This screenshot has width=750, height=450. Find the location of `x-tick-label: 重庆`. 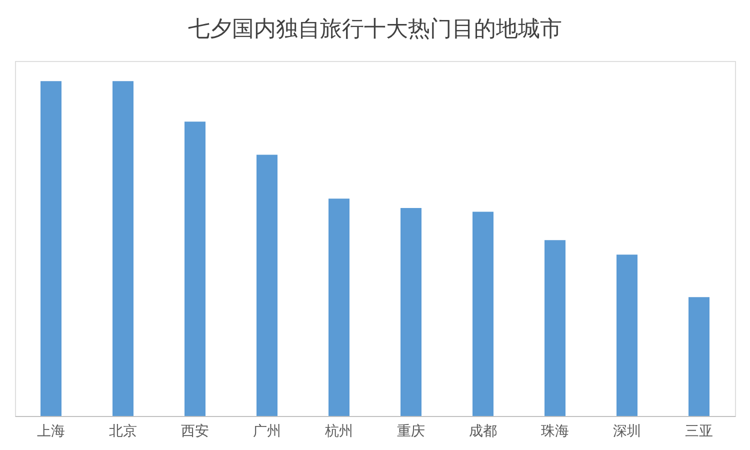

x-tick-label: 重庆 is located at coordinates (411, 432).